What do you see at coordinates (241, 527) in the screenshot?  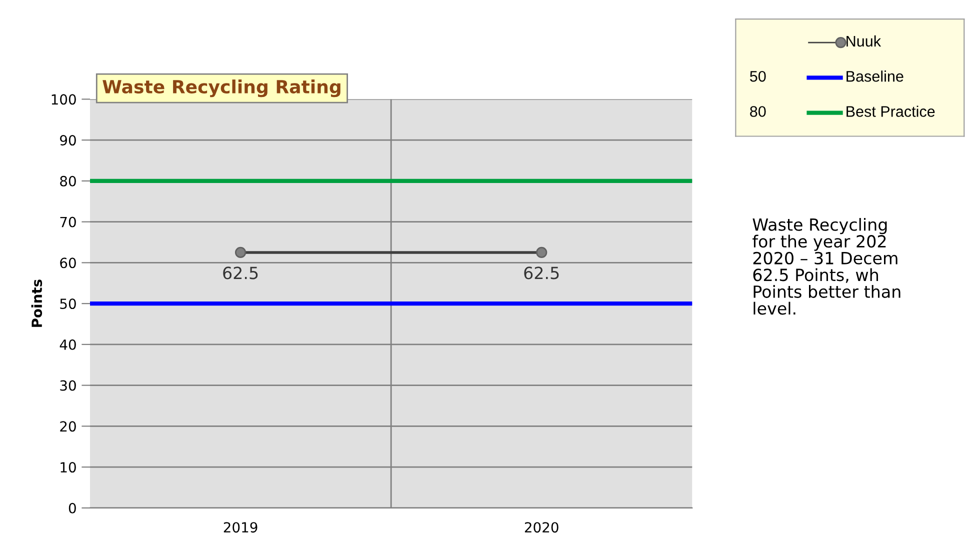 I see `x-tick-label: 2019` at bounding box center [241, 527].